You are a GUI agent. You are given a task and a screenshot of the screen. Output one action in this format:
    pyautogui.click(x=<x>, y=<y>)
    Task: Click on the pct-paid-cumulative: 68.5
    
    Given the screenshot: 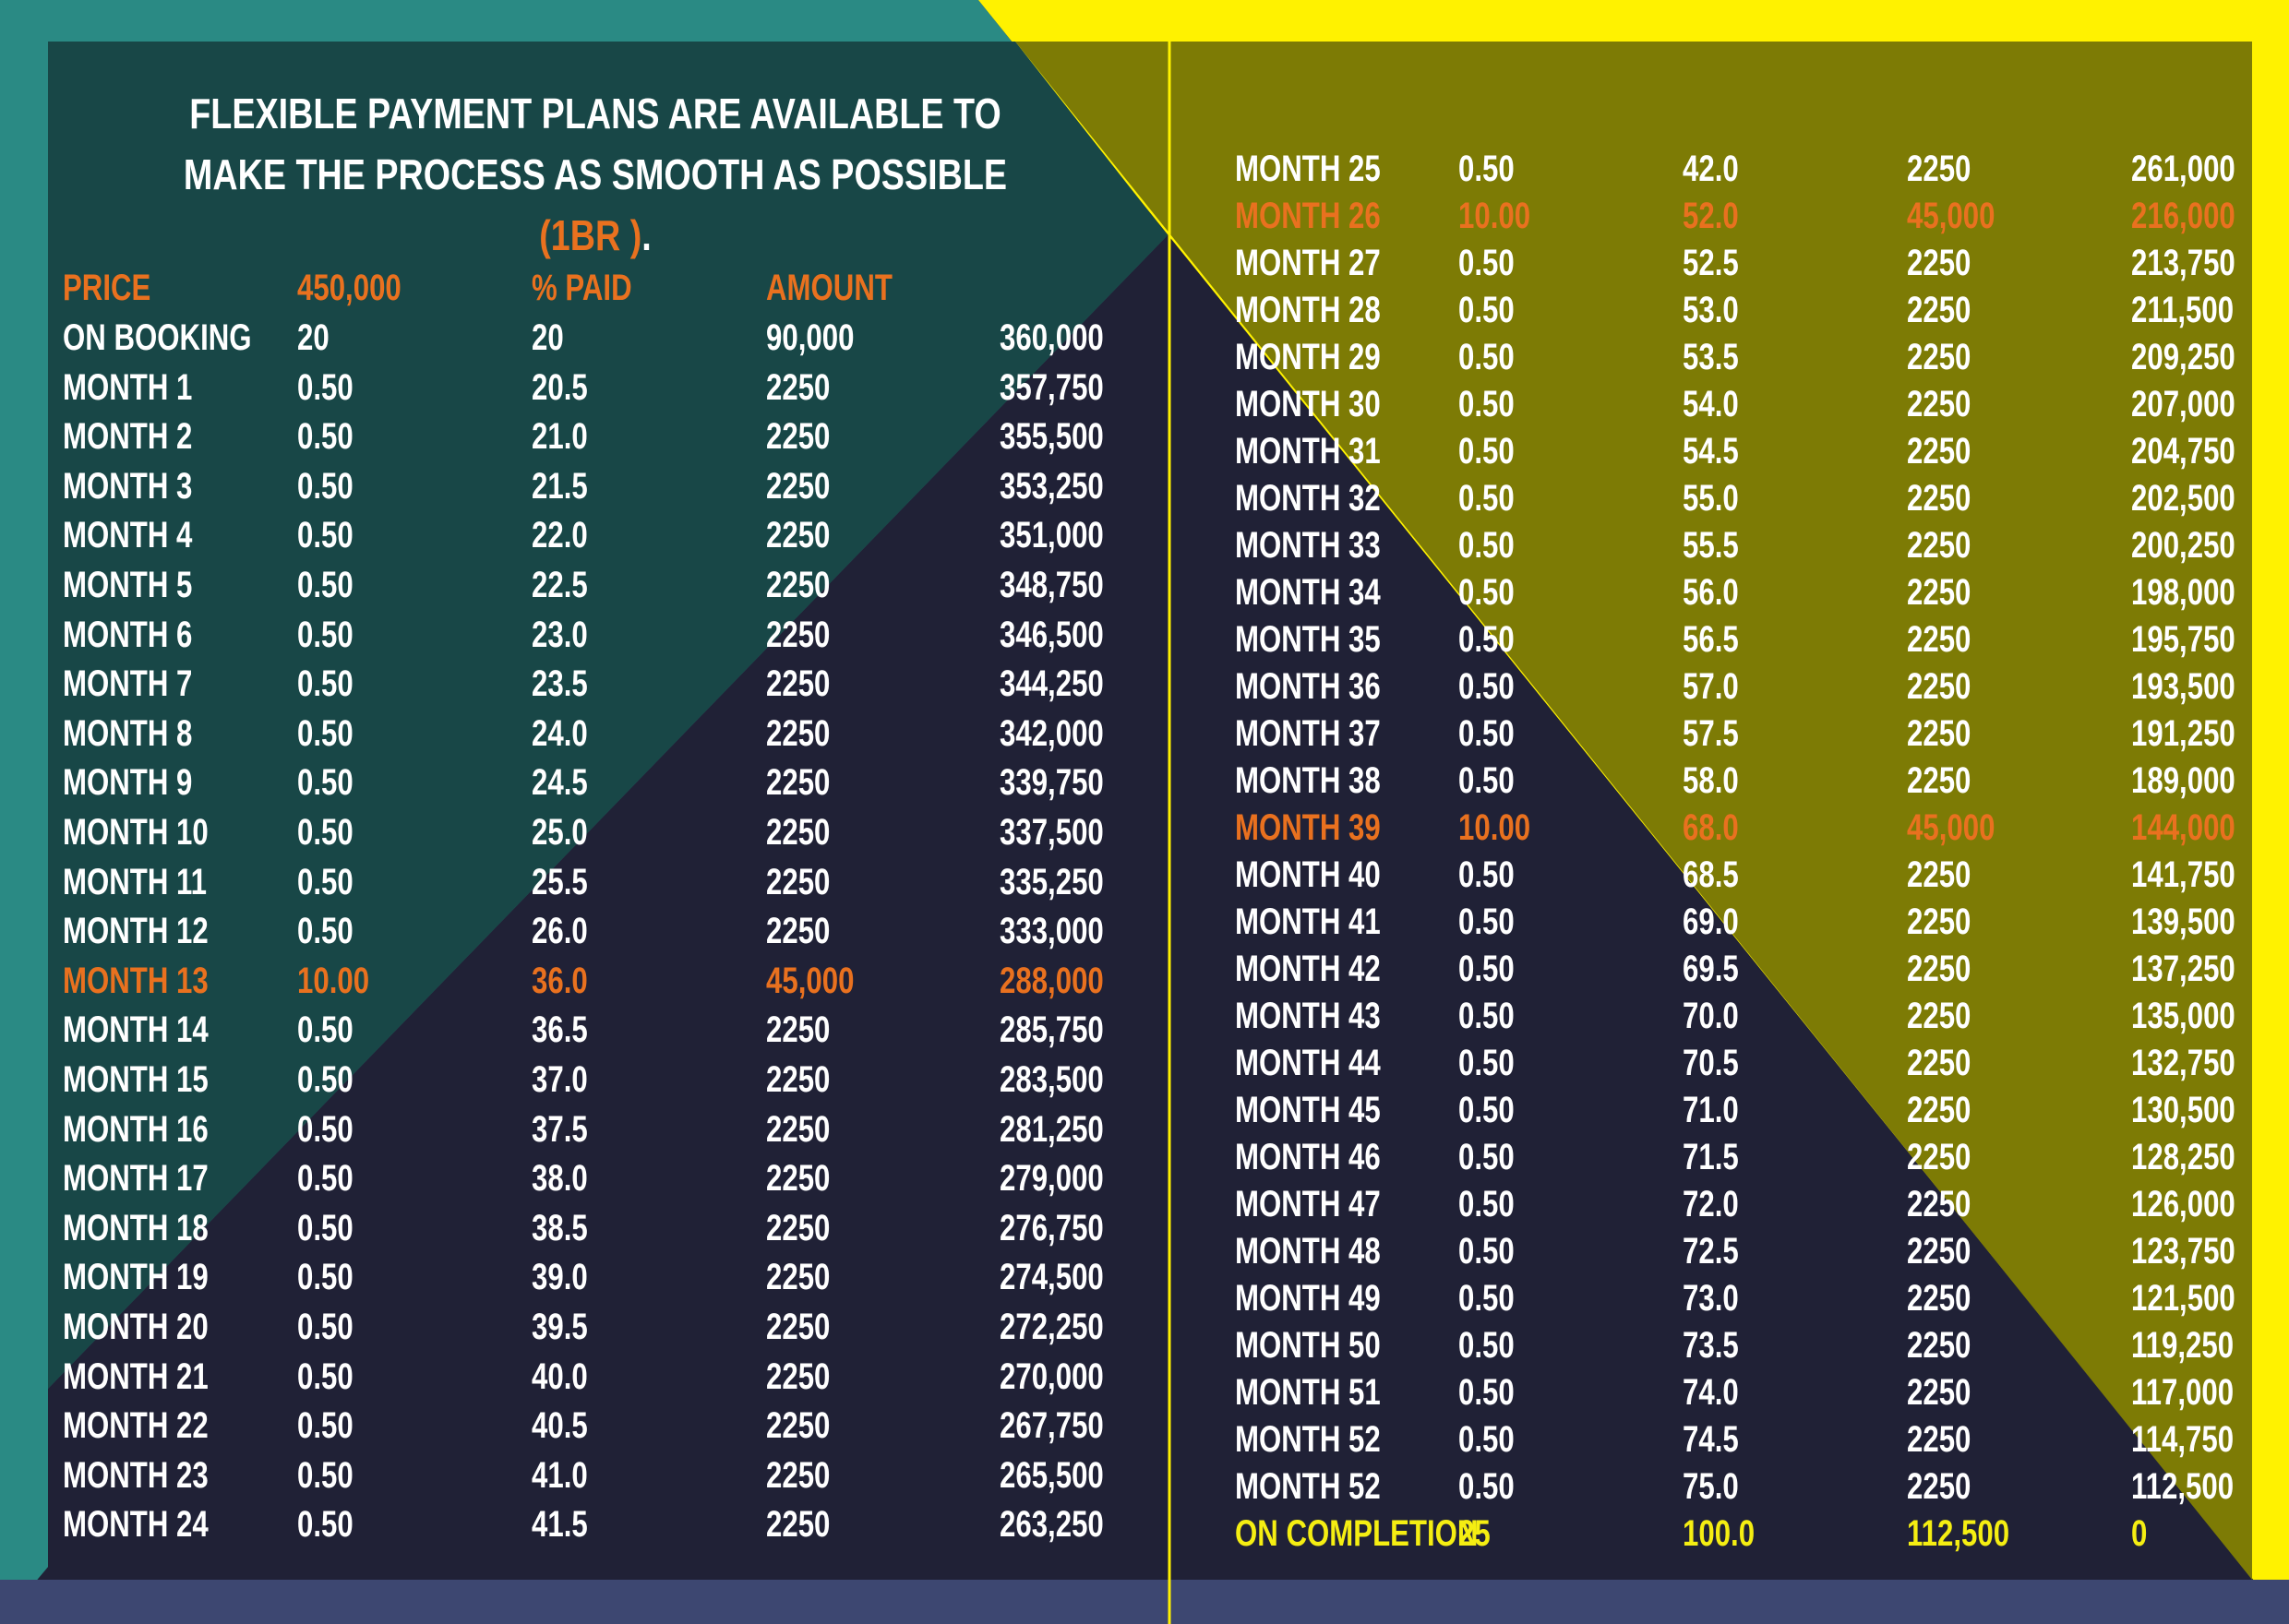 What is the action you would take?
    pyautogui.click(x=1711, y=874)
    